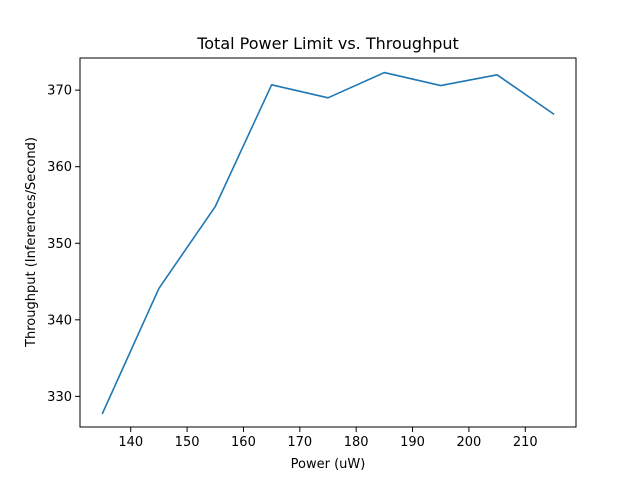  Describe the element at coordinates (243, 442) in the screenshot. I see `x-tick-label: 160` at that location.